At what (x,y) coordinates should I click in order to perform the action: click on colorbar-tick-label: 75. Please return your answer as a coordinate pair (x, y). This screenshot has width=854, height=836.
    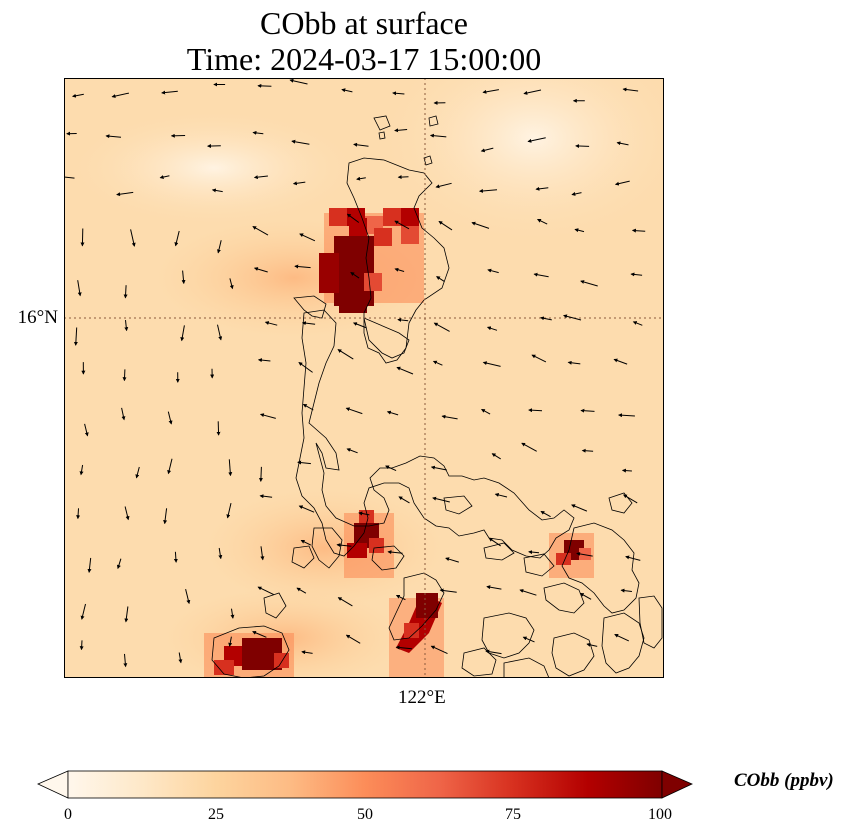
    Looking at the image, I should click on (513, 814).